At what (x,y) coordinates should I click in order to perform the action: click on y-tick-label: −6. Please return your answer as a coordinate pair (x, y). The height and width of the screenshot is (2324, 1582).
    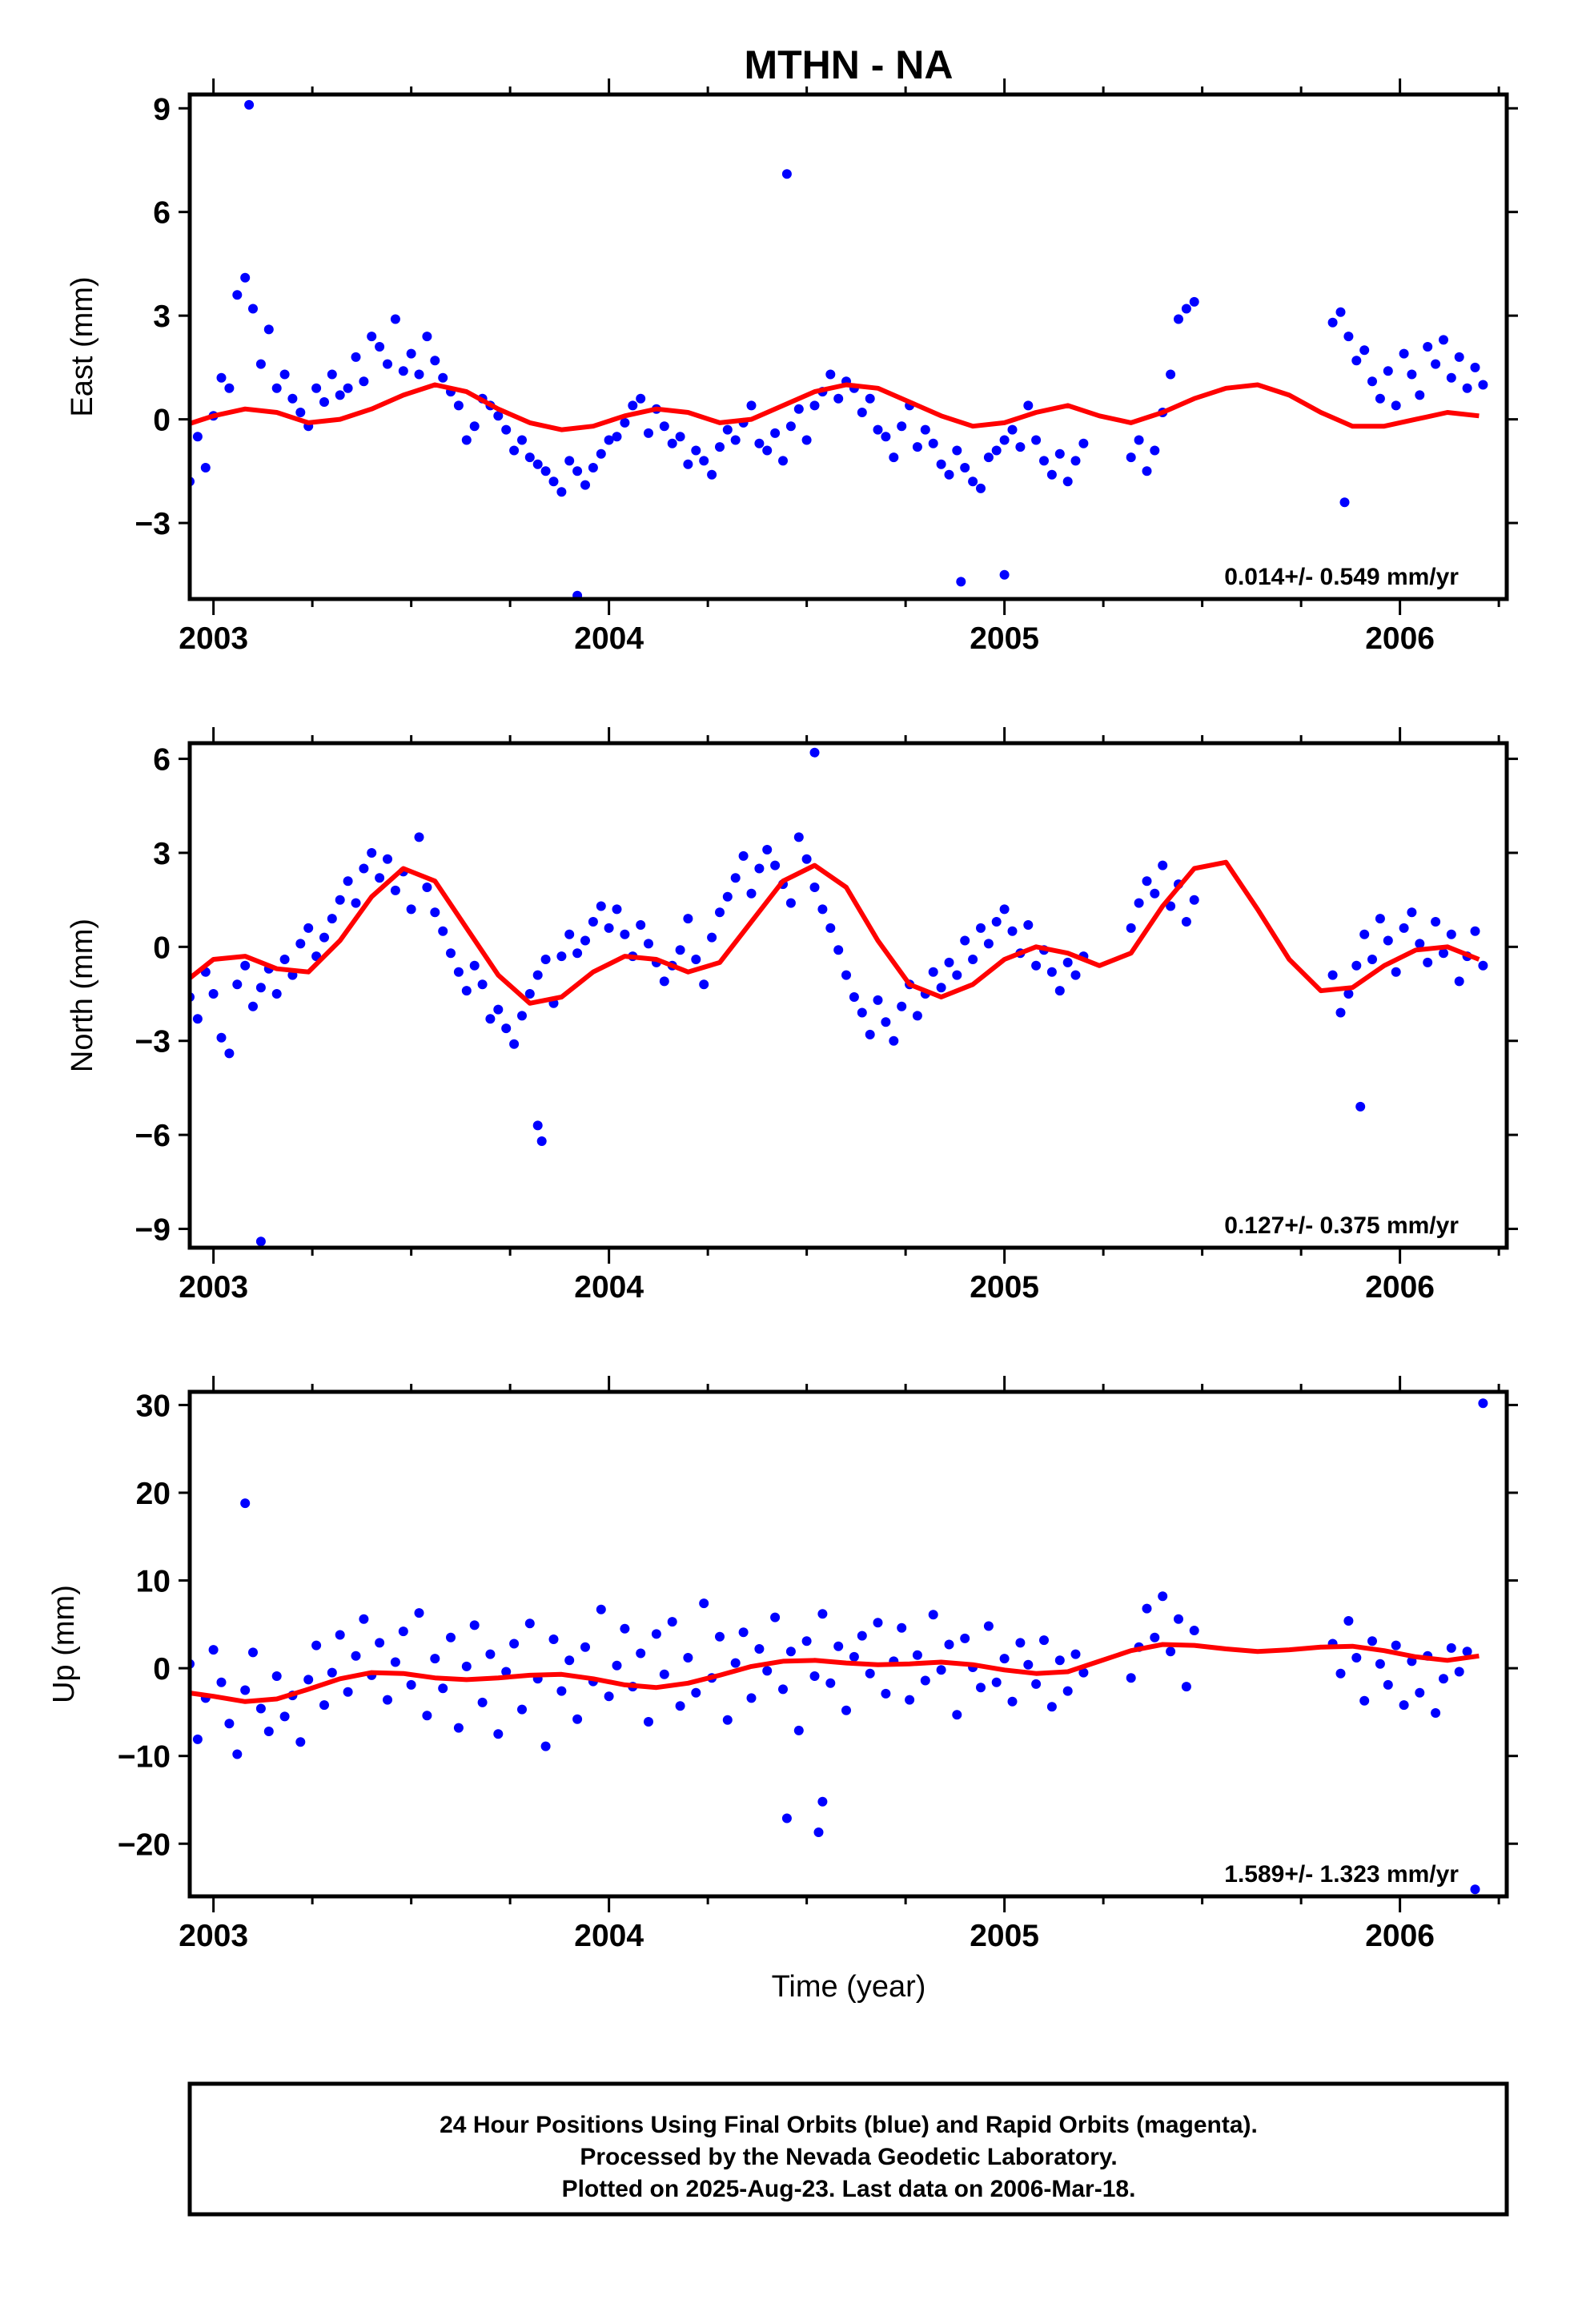
    Looking at the image, I should click on (153, 1136).